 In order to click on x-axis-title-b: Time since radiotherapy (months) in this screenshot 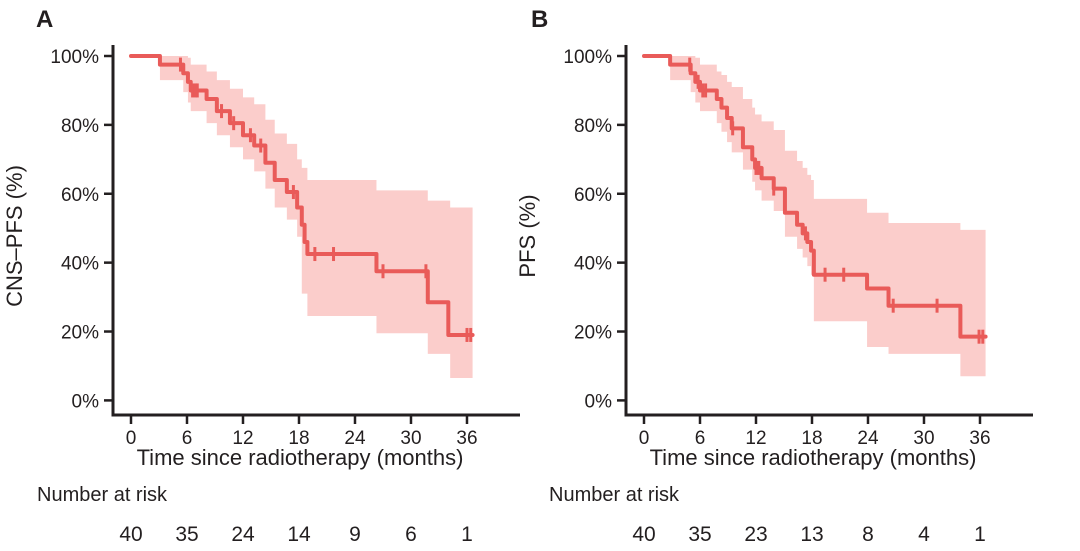, I will do `click(813, 457)`.